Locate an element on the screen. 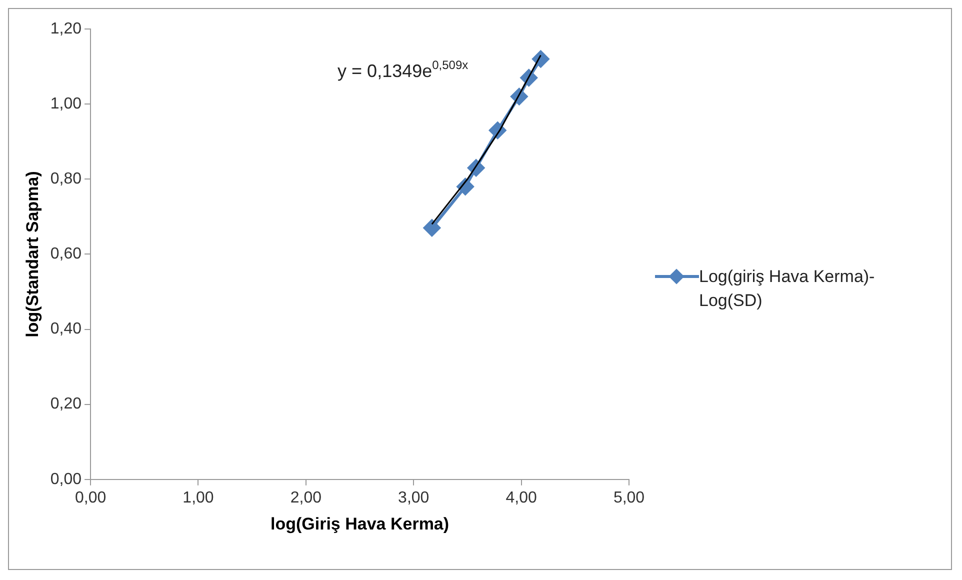 The image size is (962, 580). y-tick-label: 0,40 is located at coordinates (66, 329).